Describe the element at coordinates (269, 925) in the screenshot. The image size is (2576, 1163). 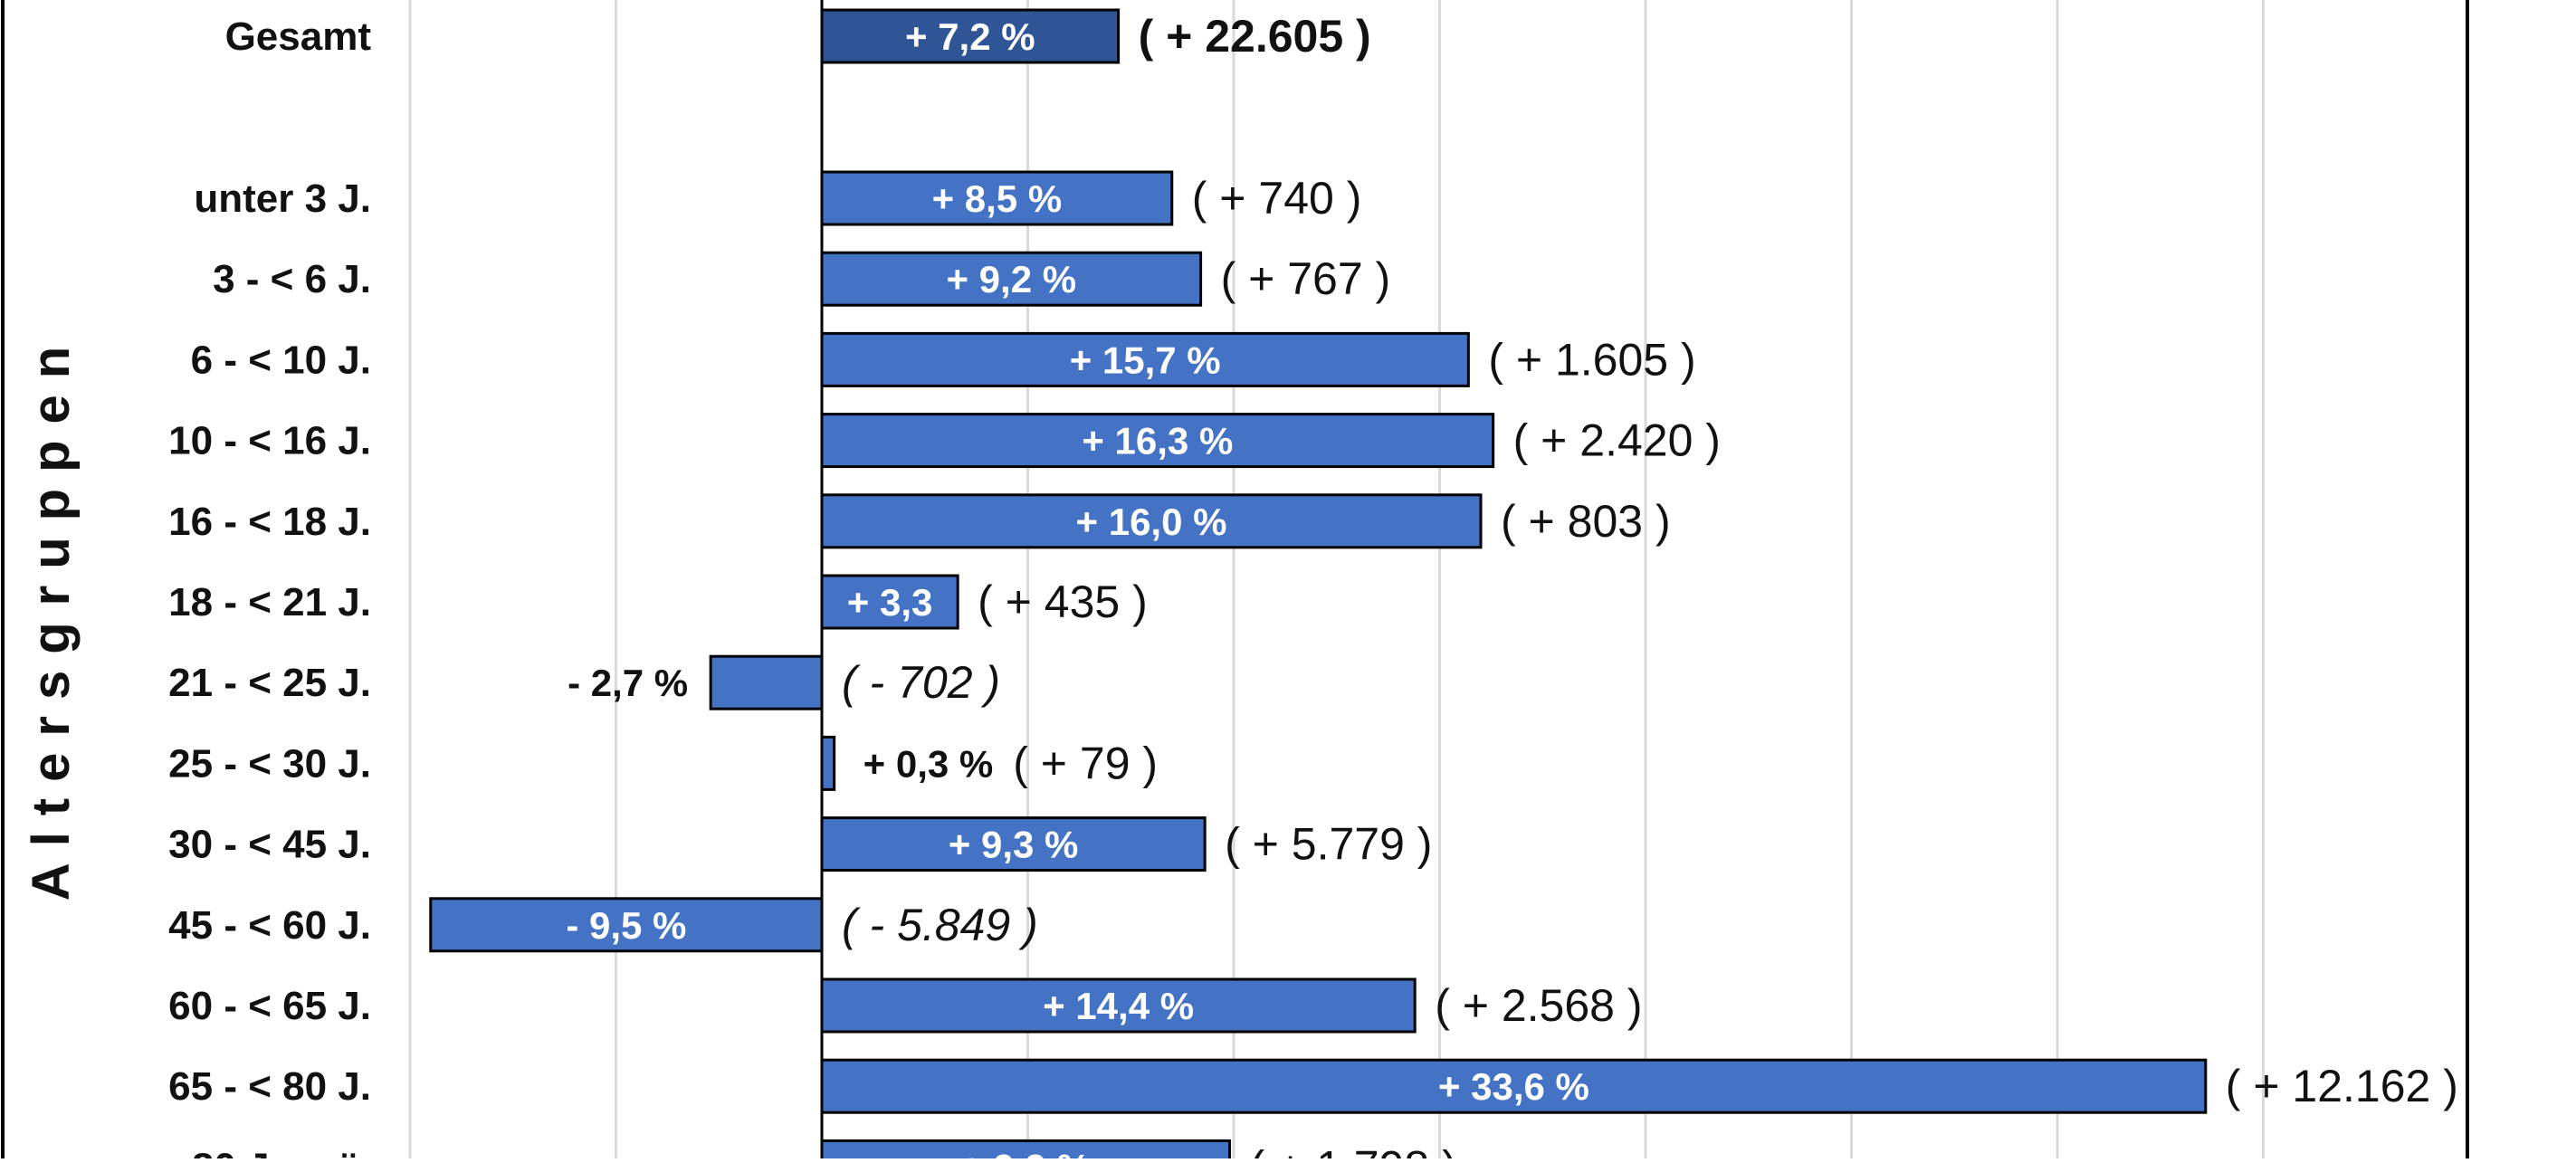
I see `category-label: 45 - < 60 J.` at that location.